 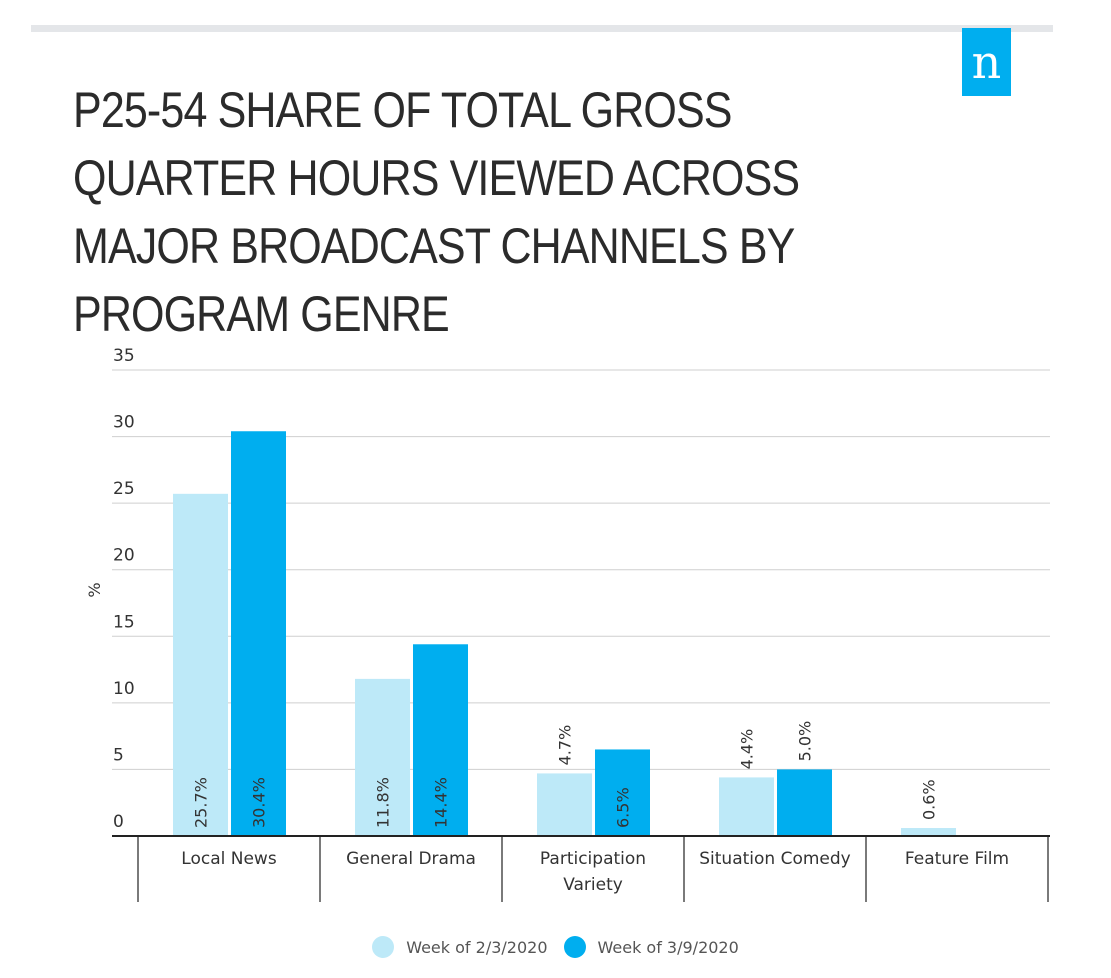 I want to click on y-tick-label-35: 35, so click(x=124, y=356).